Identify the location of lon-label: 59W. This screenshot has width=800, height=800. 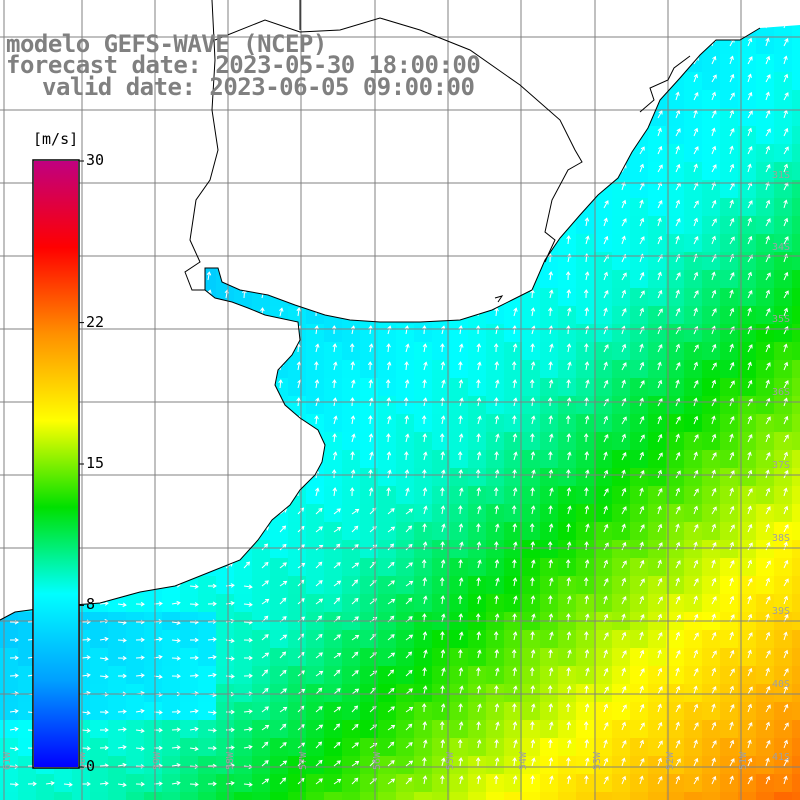
(157, 760).